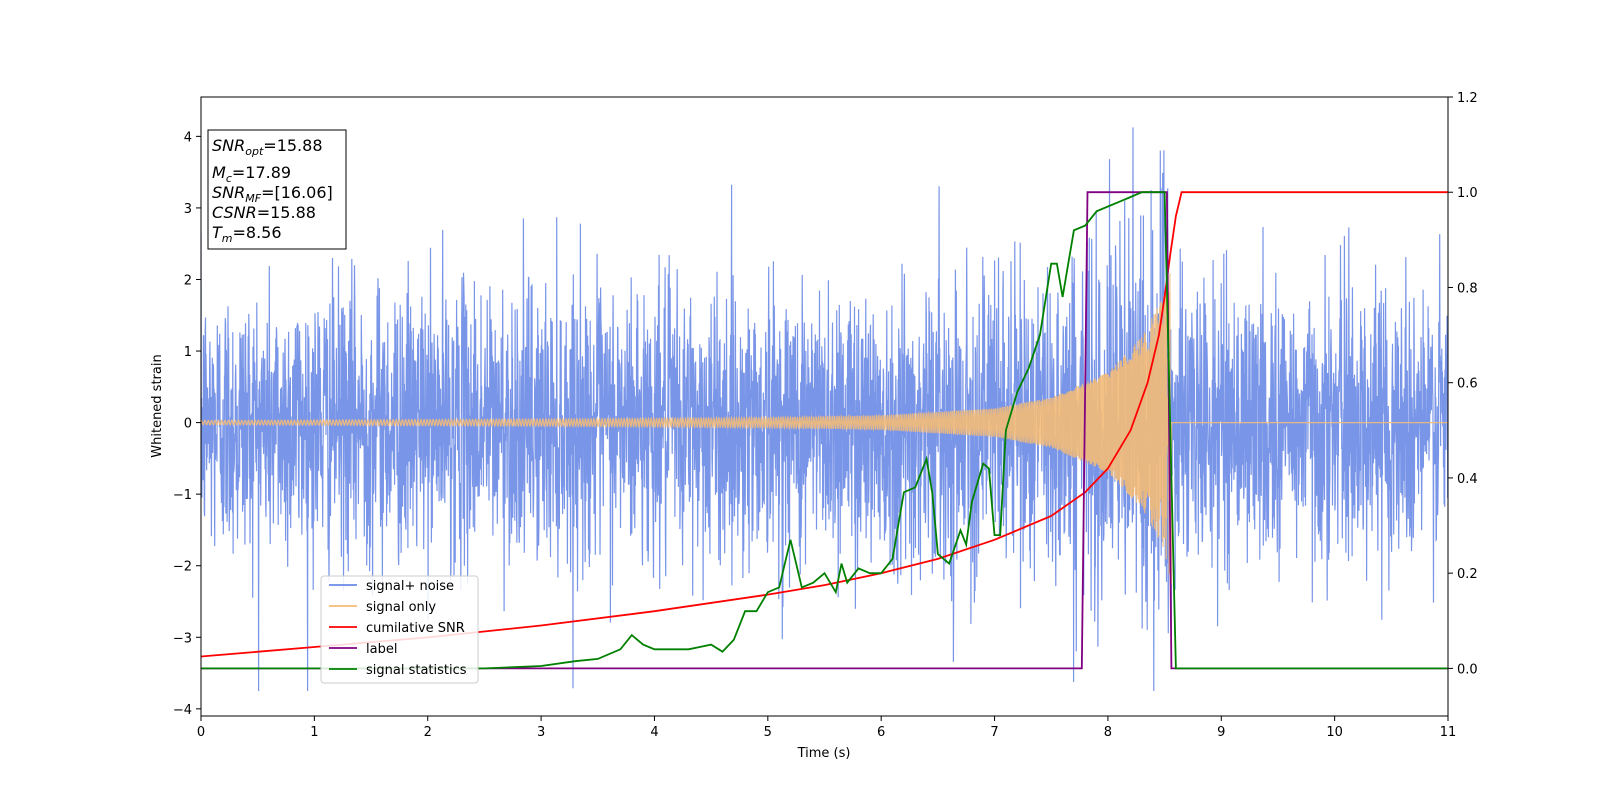 The height and width of the screenshot is (800, 1600). What do you see at coordinates (264, 212) in the screenshot?
I see `info-csnr: CSNR=15.88` at bounding box center [264, 212].